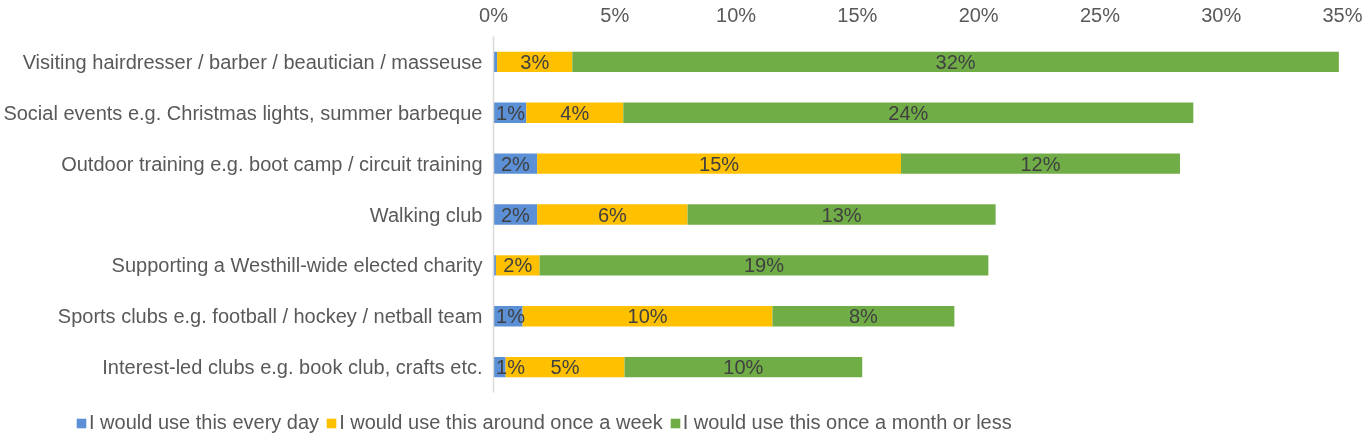 The image size is (1372, 442). I want to click on data-label: 5%, so click(565, 367).